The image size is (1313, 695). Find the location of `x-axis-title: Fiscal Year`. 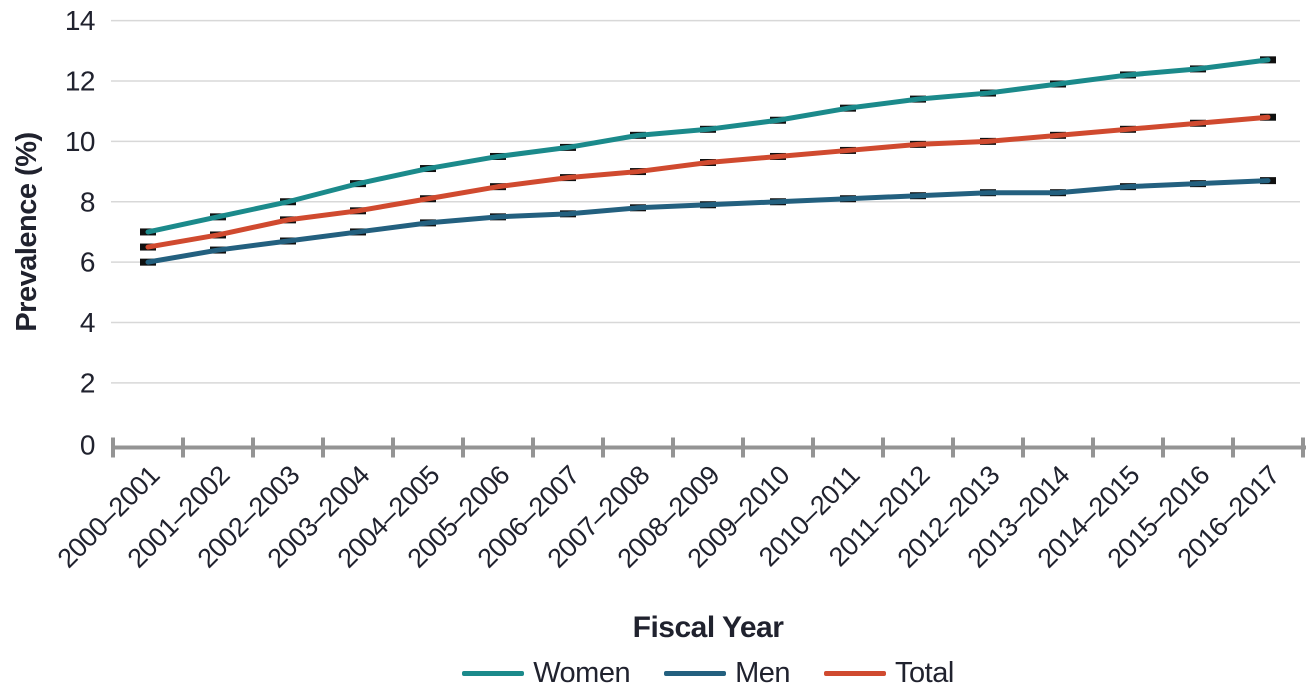

x-axis-title: Fiscal Year is located at coordinates (708, 627).